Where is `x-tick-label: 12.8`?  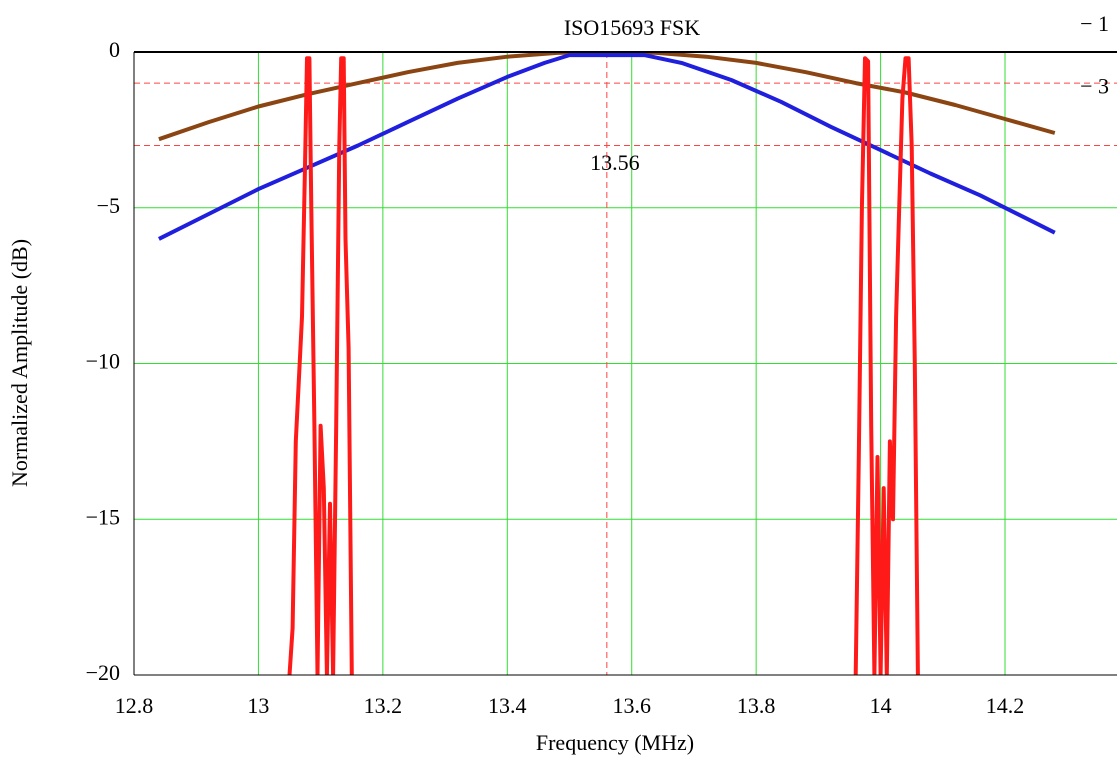 x-tick-label: 12.8 is located at coordinates (134, 705).